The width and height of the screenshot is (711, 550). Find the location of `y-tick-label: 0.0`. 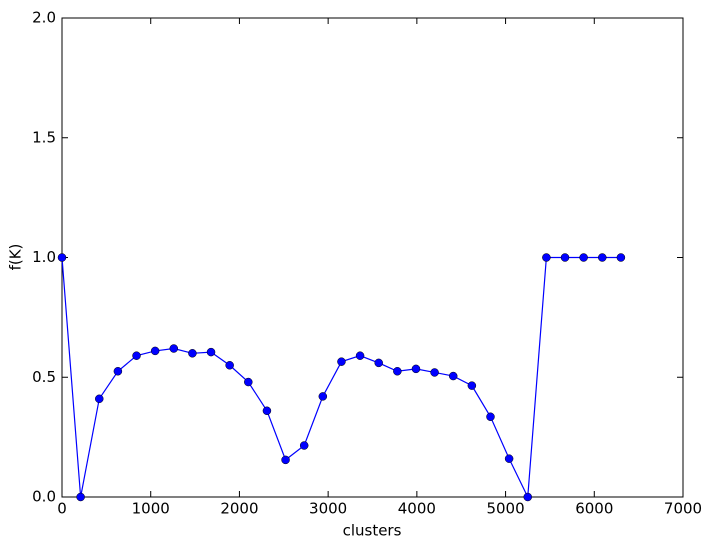

y-tick-label: 0.0 is located at coordinates (44, 497).